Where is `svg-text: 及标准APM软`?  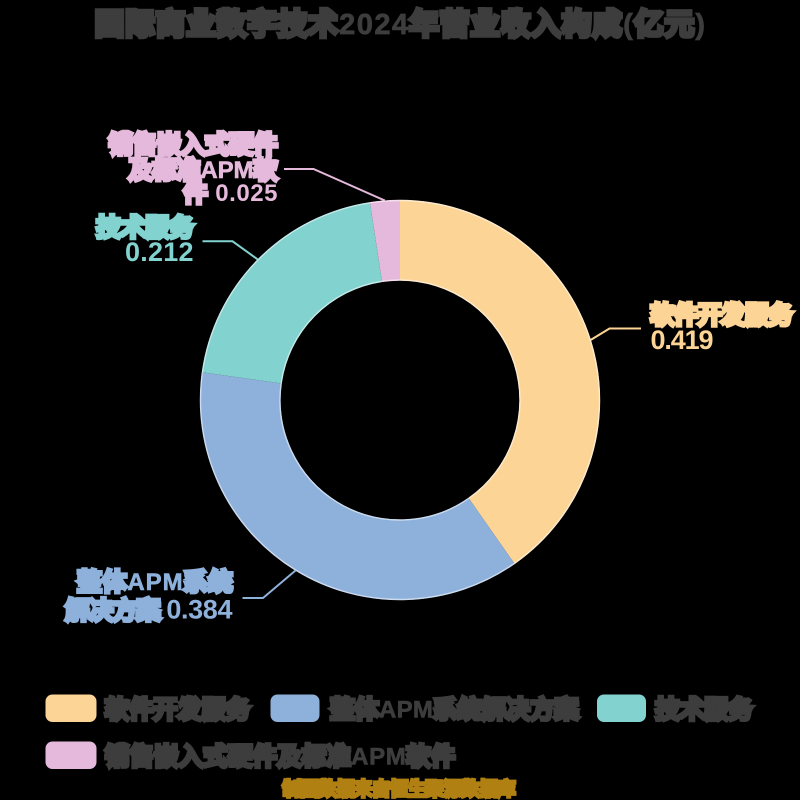 svg-text: 及标准APM软 is located at coordinates (203, 170).